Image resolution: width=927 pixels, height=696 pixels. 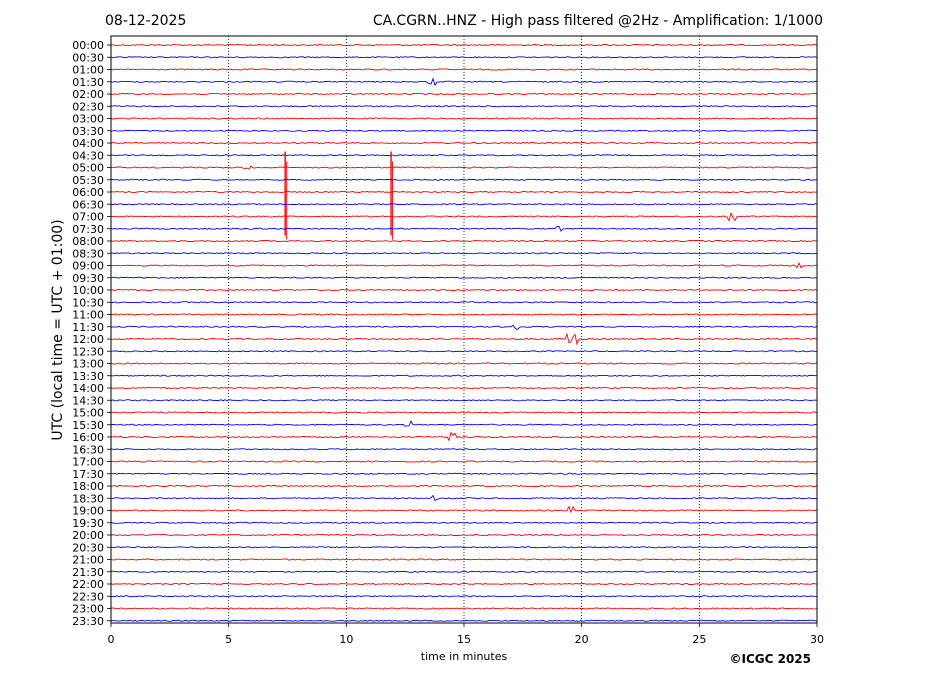 What do you see at coordinates (88, 596) in the screenshot?
I see `y-tick-label: 22:30` at bounding box center [88, 596].